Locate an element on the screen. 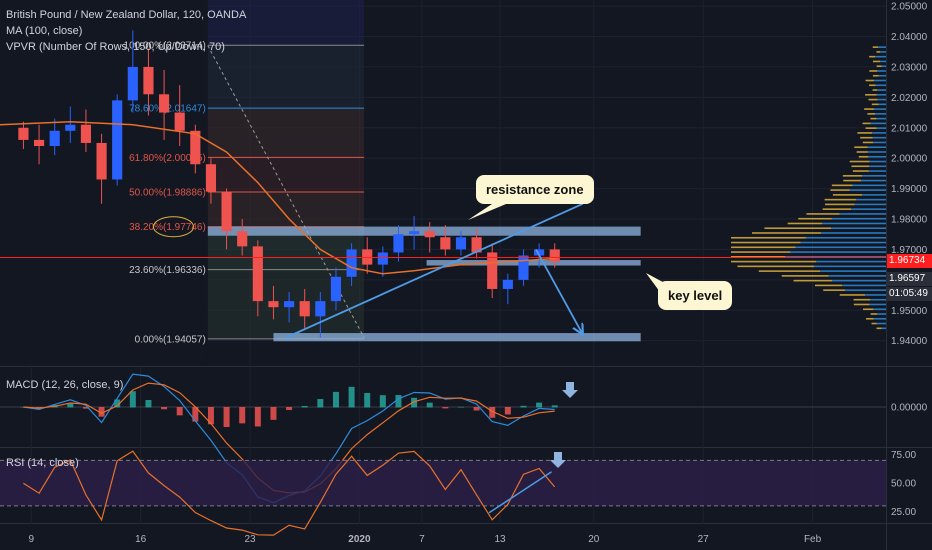 The height and width of the screenshot is (550, 932). fib-highlight-ellipse is located at coordinates (173, 227).